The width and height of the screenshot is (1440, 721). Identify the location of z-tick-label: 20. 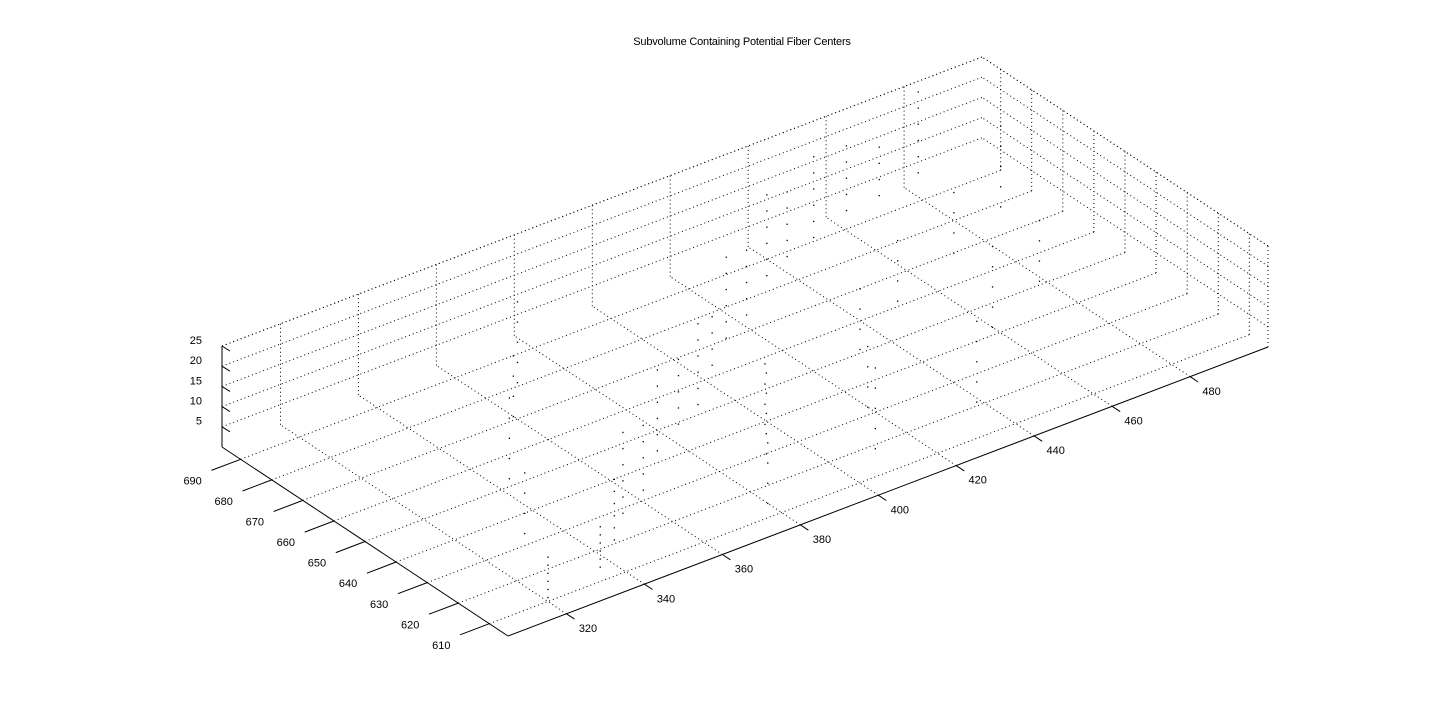
(196, 361).